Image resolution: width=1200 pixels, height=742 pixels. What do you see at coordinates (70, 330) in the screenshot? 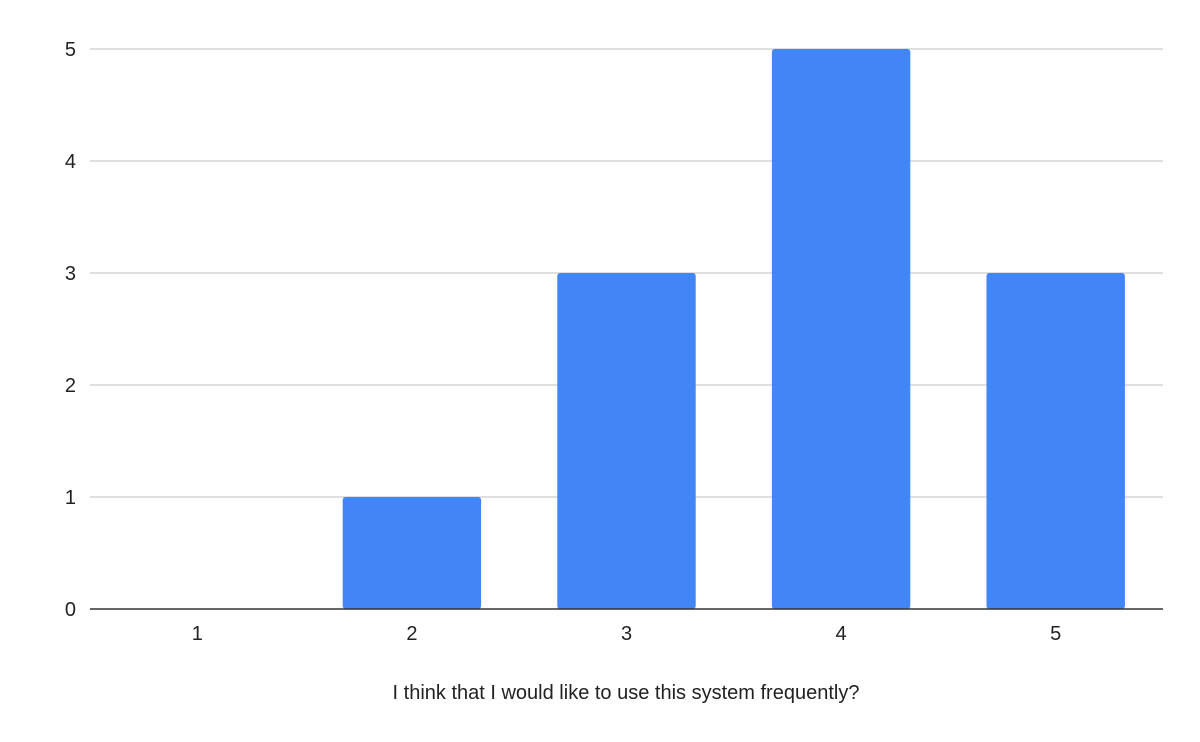
I see `y-axis-tick-labels: 0 1 2 3 4 5` at bounding box center [70, 330].